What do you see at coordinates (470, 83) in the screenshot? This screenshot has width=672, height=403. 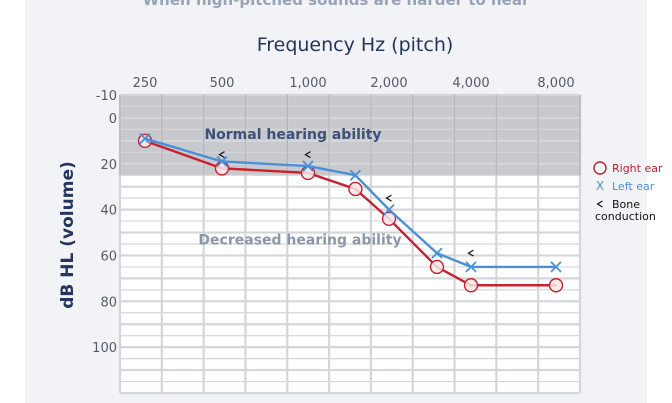 I see `x-tick-label: 4,000` at bounding box center [470, 83].